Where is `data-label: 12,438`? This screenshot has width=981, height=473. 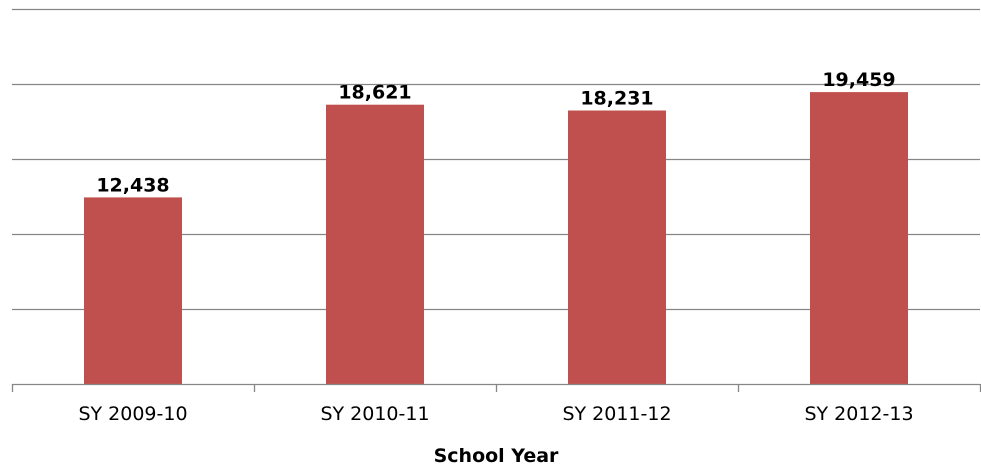
data-label: 12,438 is located at coordinates (132, 185).